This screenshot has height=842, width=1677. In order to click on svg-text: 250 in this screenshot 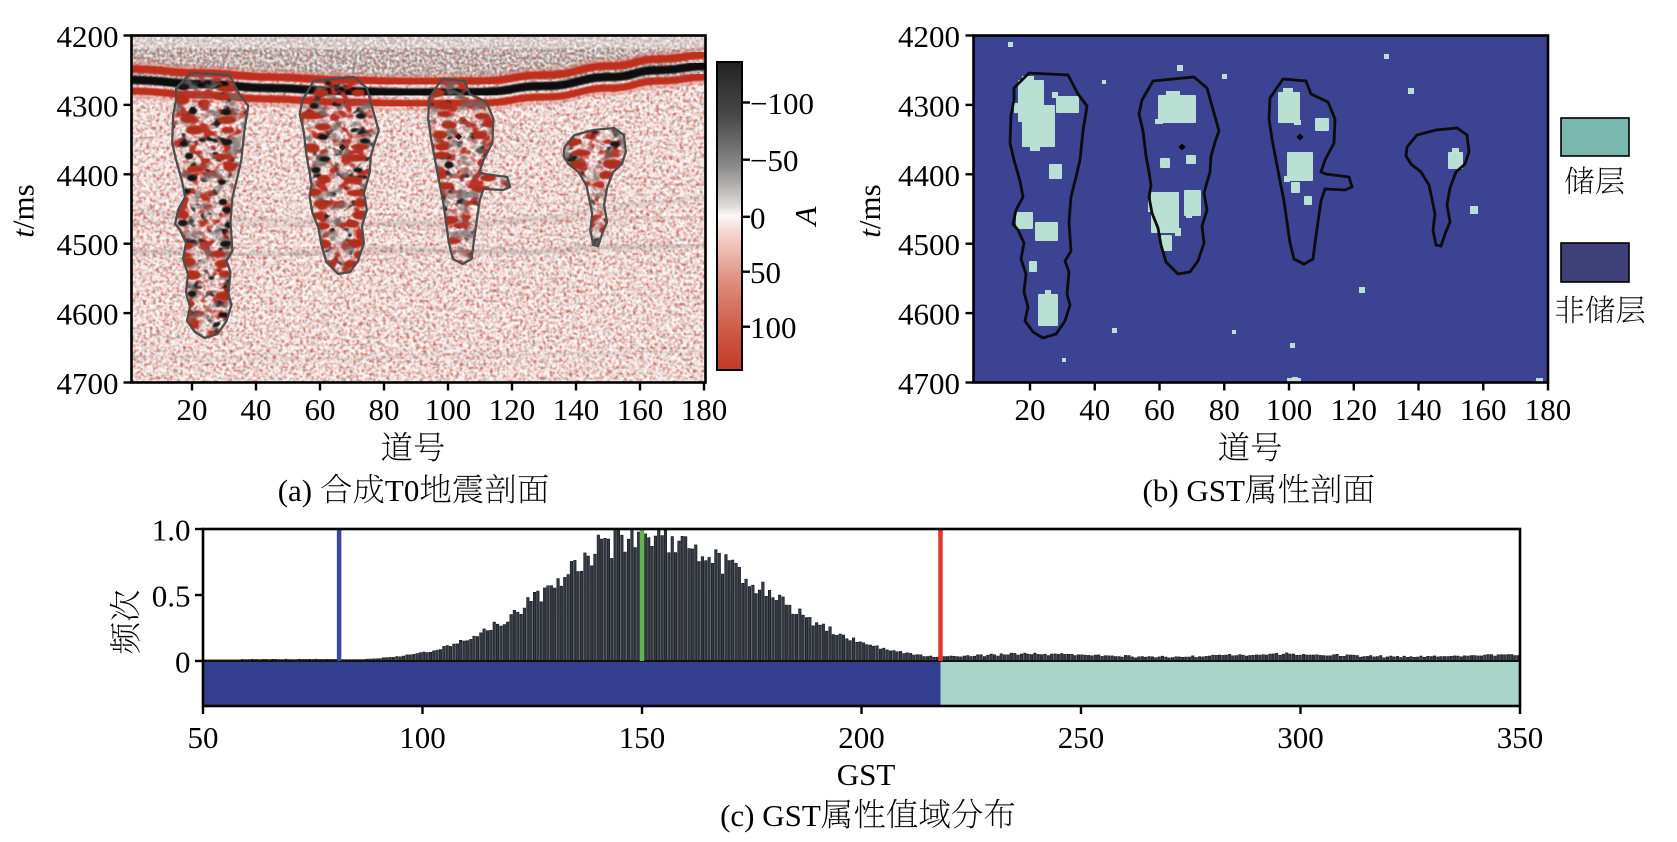, I will do `click(1081, 737)`.